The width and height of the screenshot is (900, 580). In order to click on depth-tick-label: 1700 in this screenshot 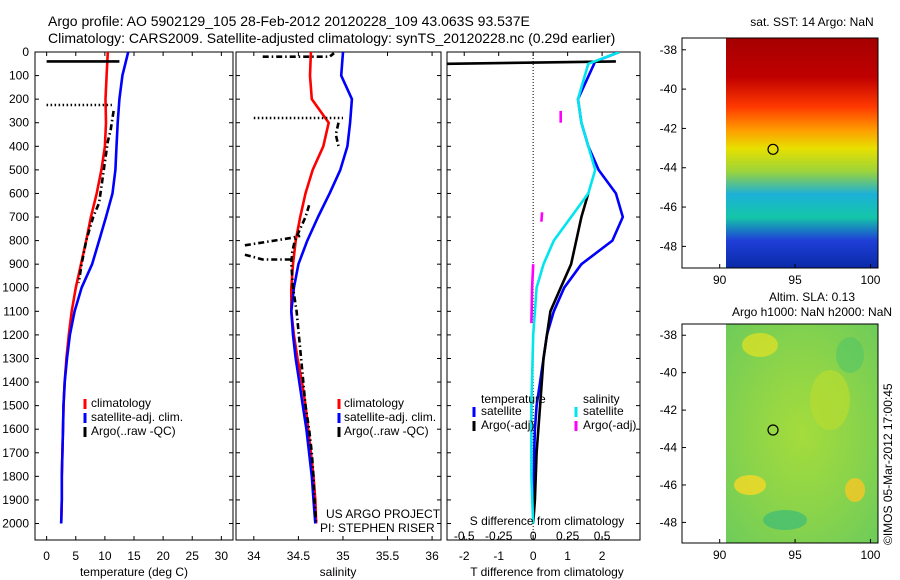, I will do `click(15, 453)`.